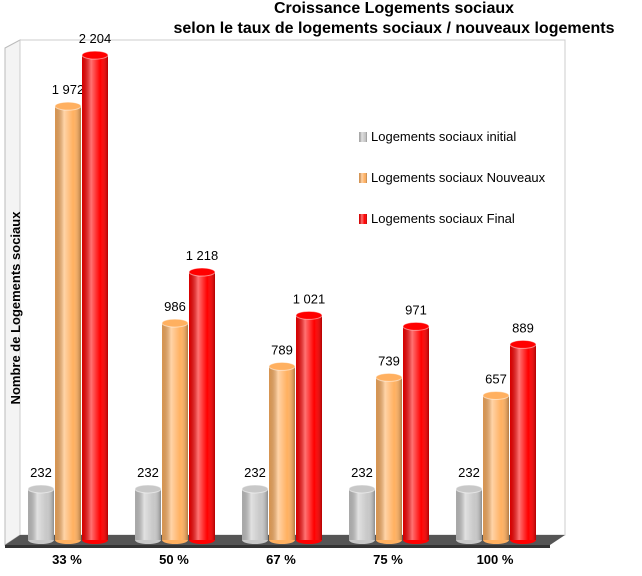 Image resolution: width=642 pixels, height=576 pixels. What do you see at coordinates (202, 255) in the screenshot?
I see `value-label: 1 218` at bounding box center [202, 255].